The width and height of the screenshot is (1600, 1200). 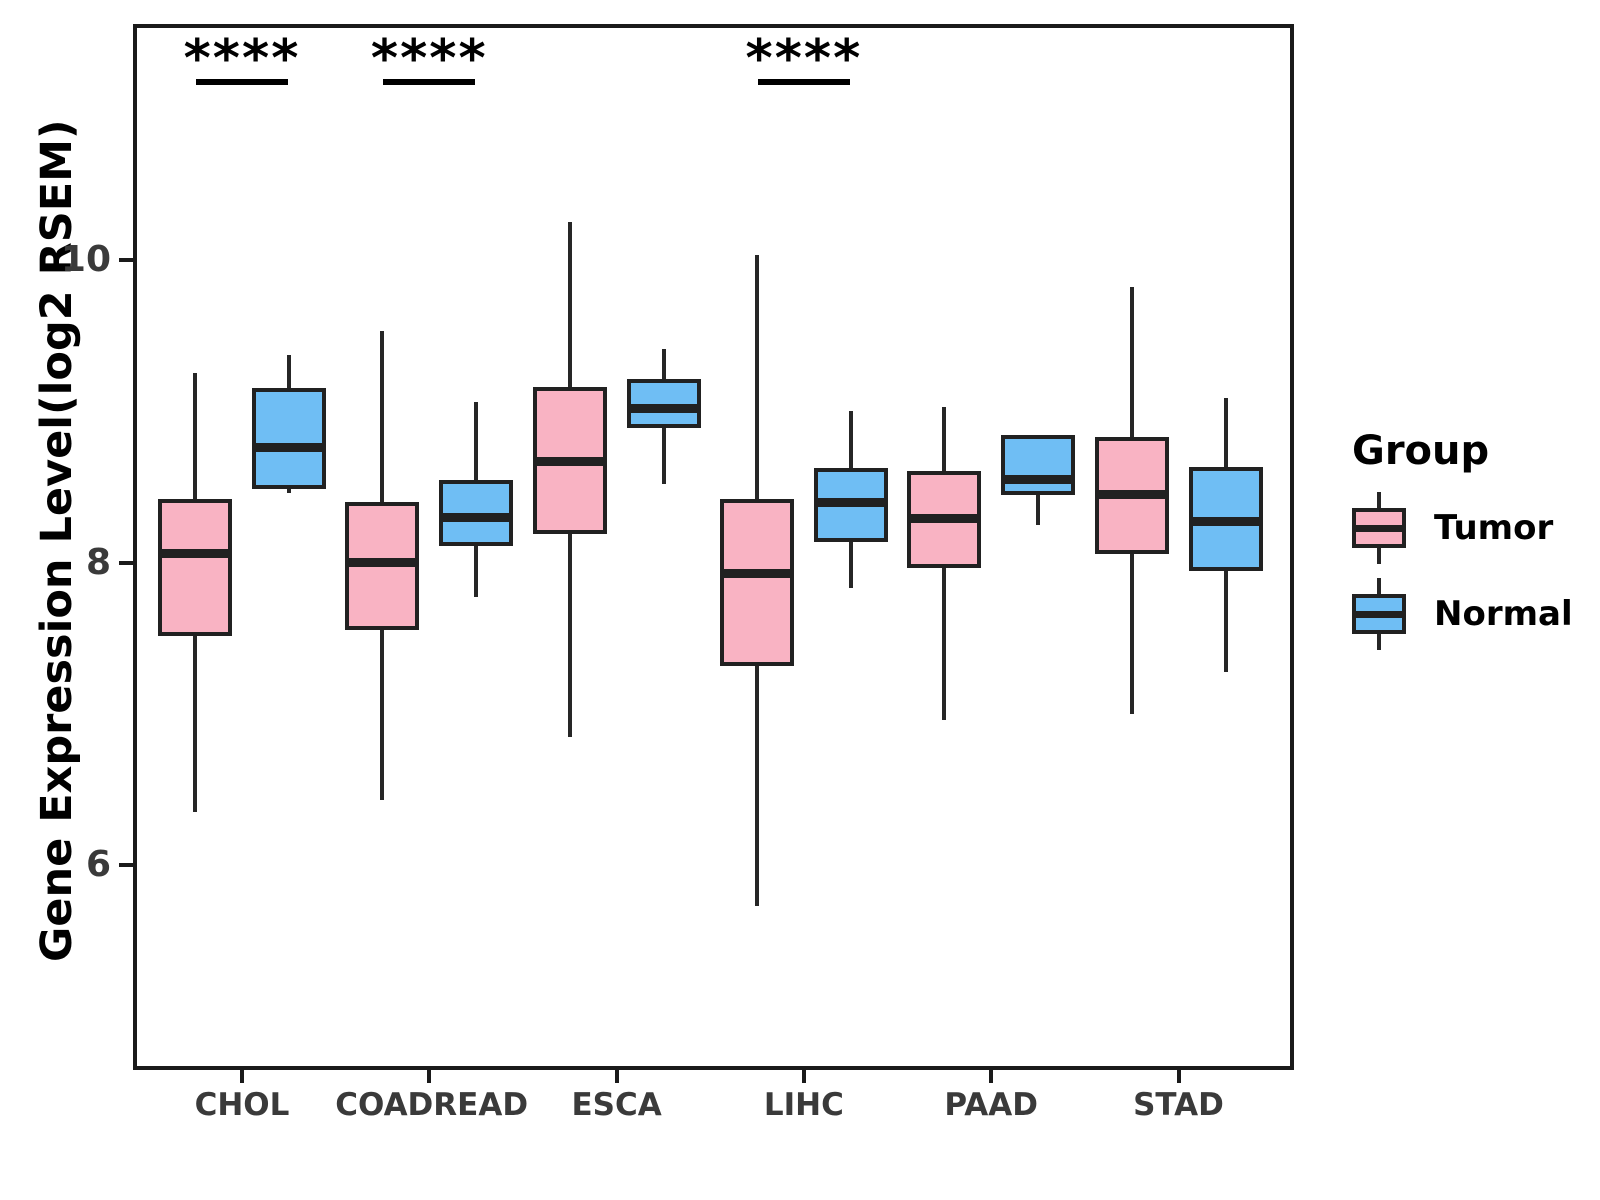 I want to click on legend-label: Tumor, so click(x=1494, y=528).